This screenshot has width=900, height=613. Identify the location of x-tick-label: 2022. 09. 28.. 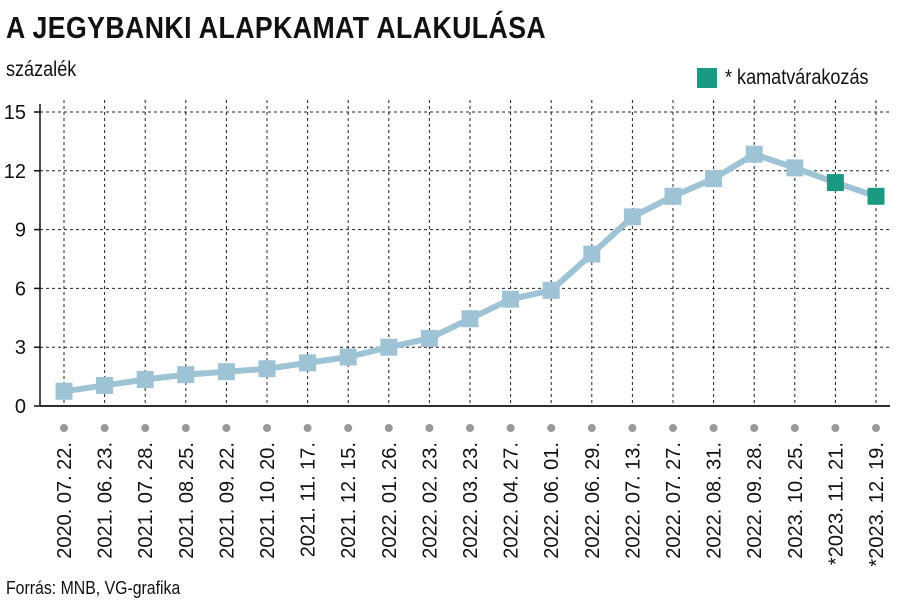
(755, 500).